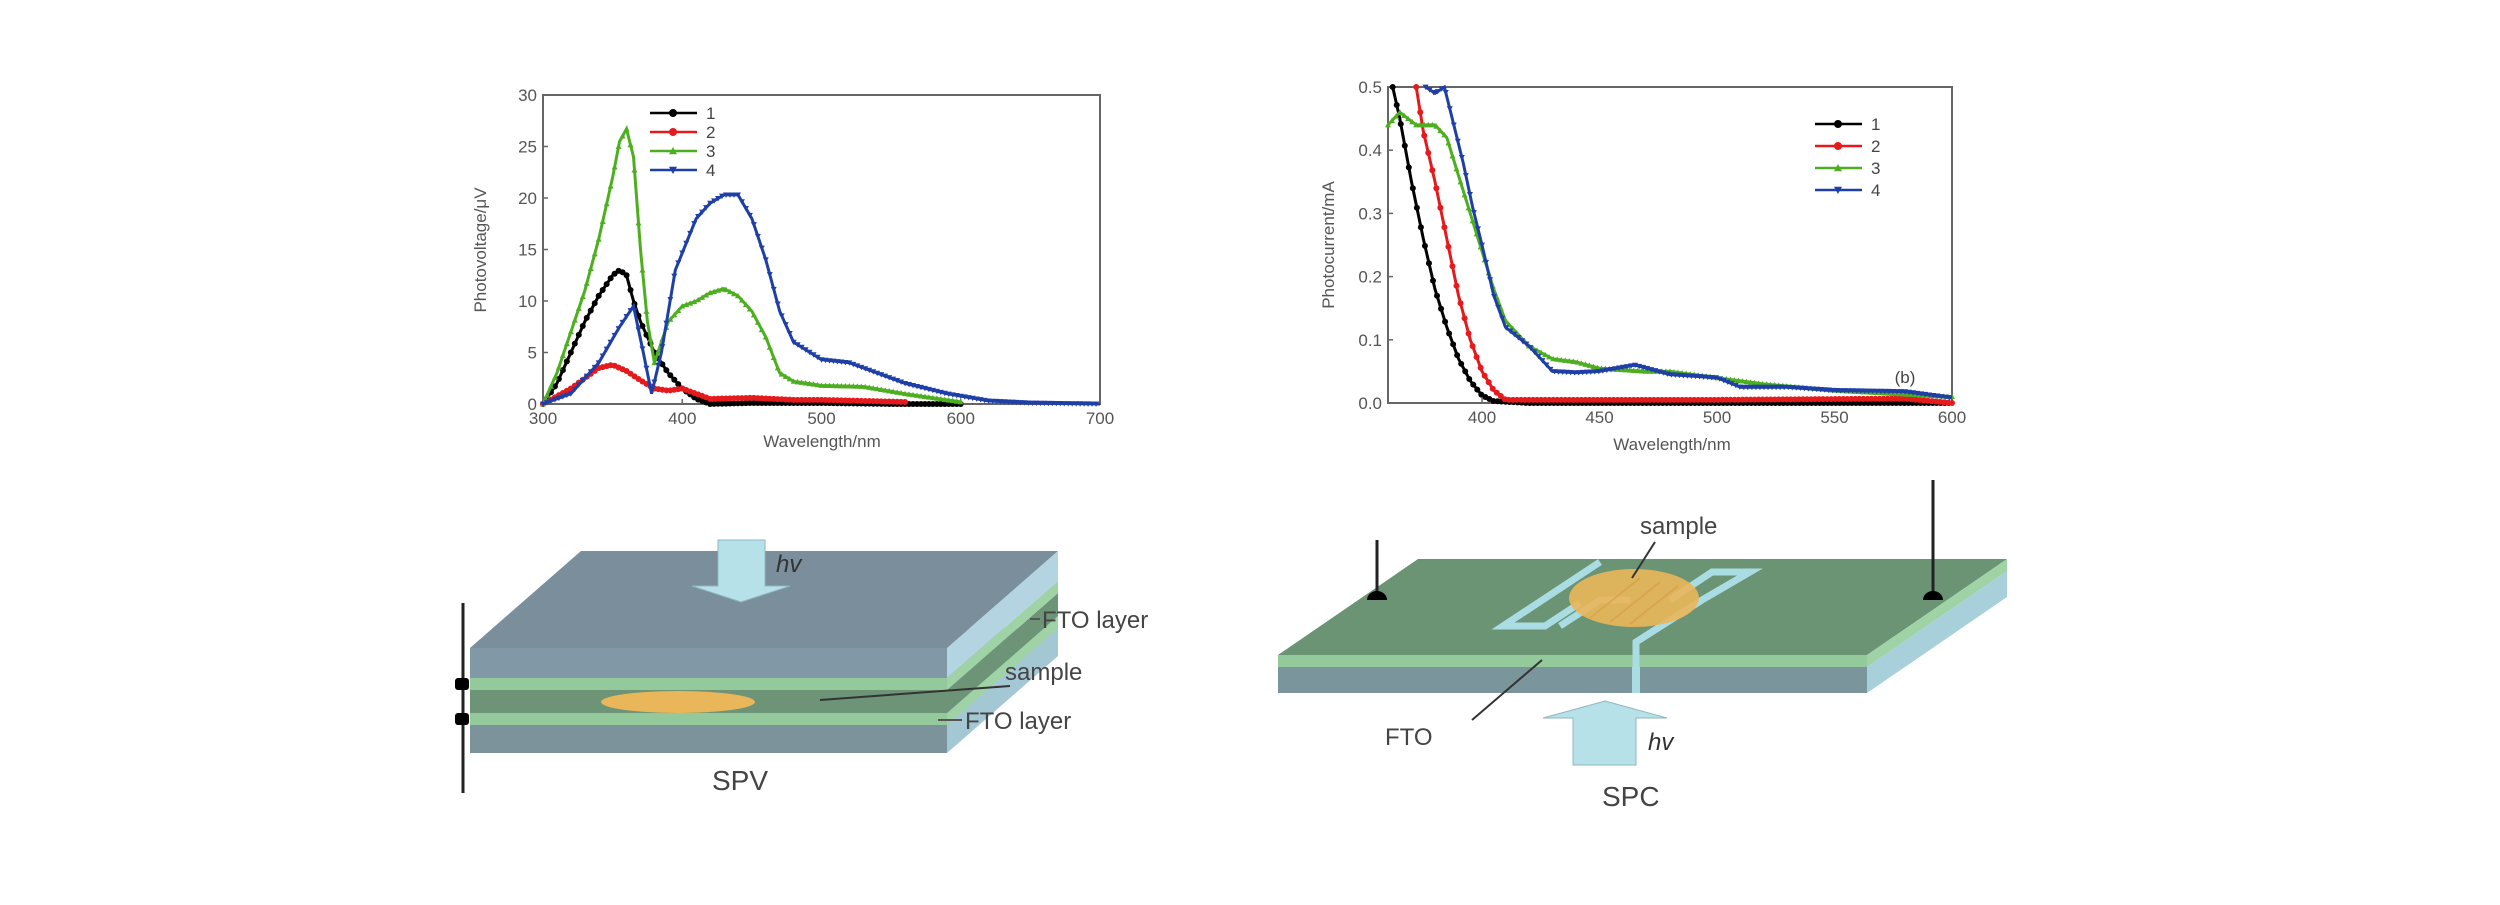 Image resolution: width=2500 pixels, height=905 pixels. Describe the element at coordinates (1634, 601) in the screenshot. I see `sample-stripes` at that location.